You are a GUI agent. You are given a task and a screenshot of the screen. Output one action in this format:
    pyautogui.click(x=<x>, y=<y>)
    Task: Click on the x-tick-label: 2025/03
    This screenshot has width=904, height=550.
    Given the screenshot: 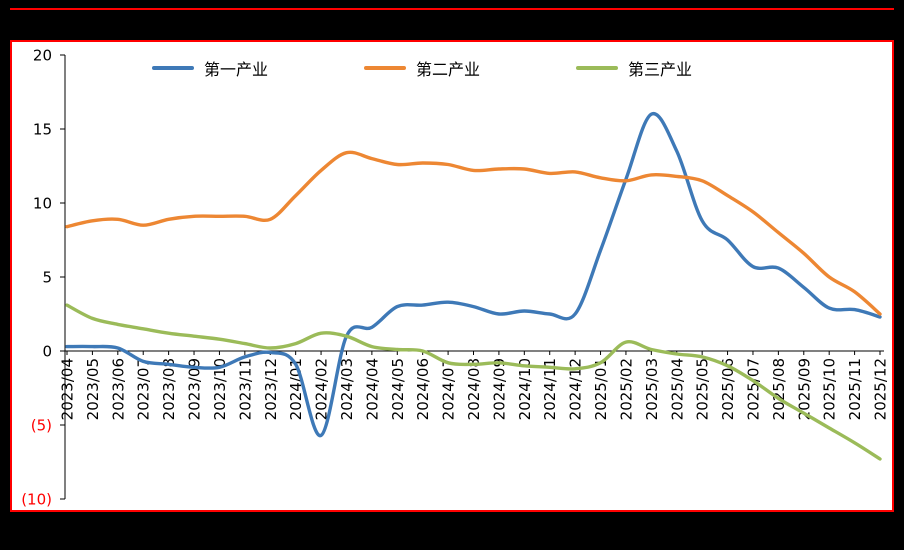 What is the action you would take?
    pyautogui.click(x=652, y=389)
    